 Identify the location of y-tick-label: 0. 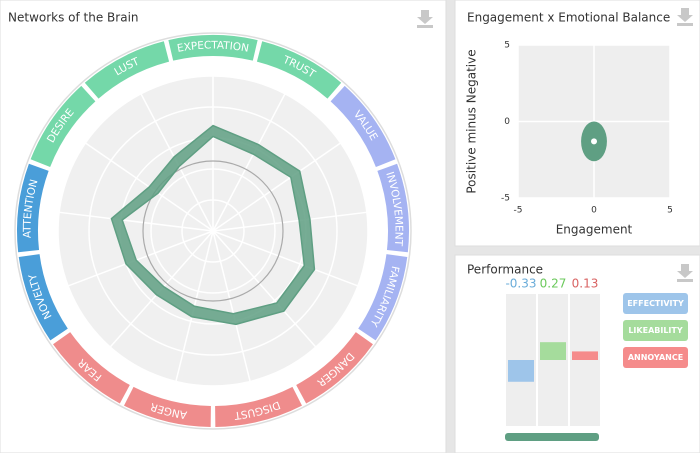
(507, 122).